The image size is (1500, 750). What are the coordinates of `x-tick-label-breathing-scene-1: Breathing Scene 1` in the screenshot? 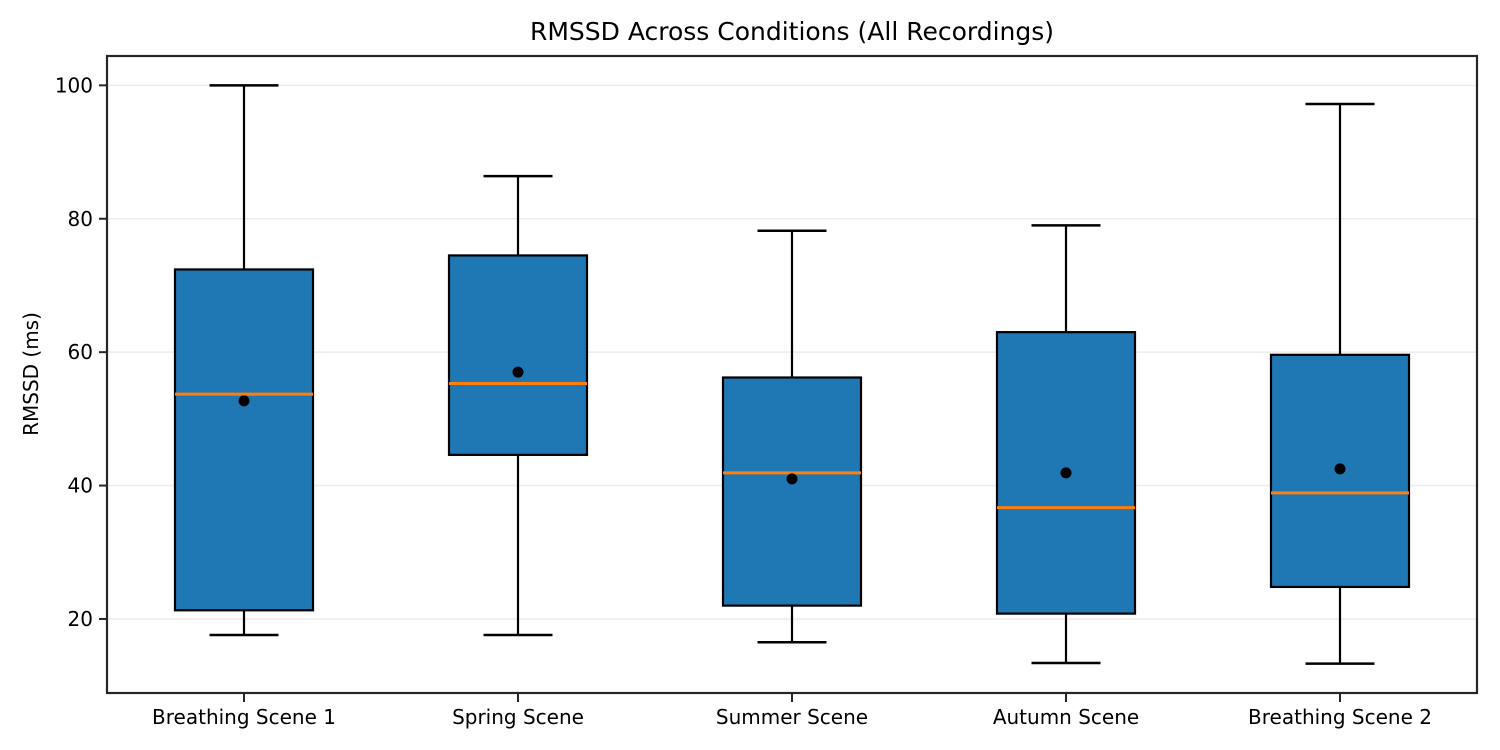 It's located at (244, 717).